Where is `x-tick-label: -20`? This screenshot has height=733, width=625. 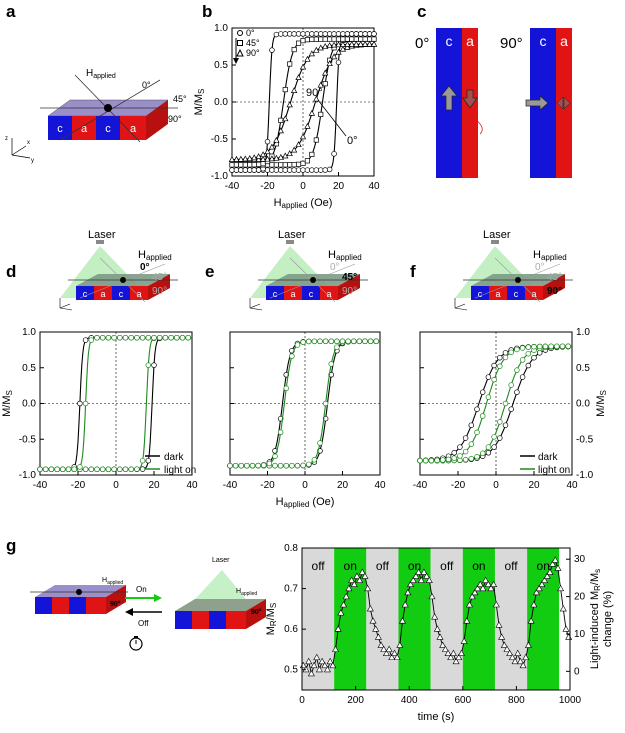
x-tick-label: -20 is located at coordinates (267, 186).